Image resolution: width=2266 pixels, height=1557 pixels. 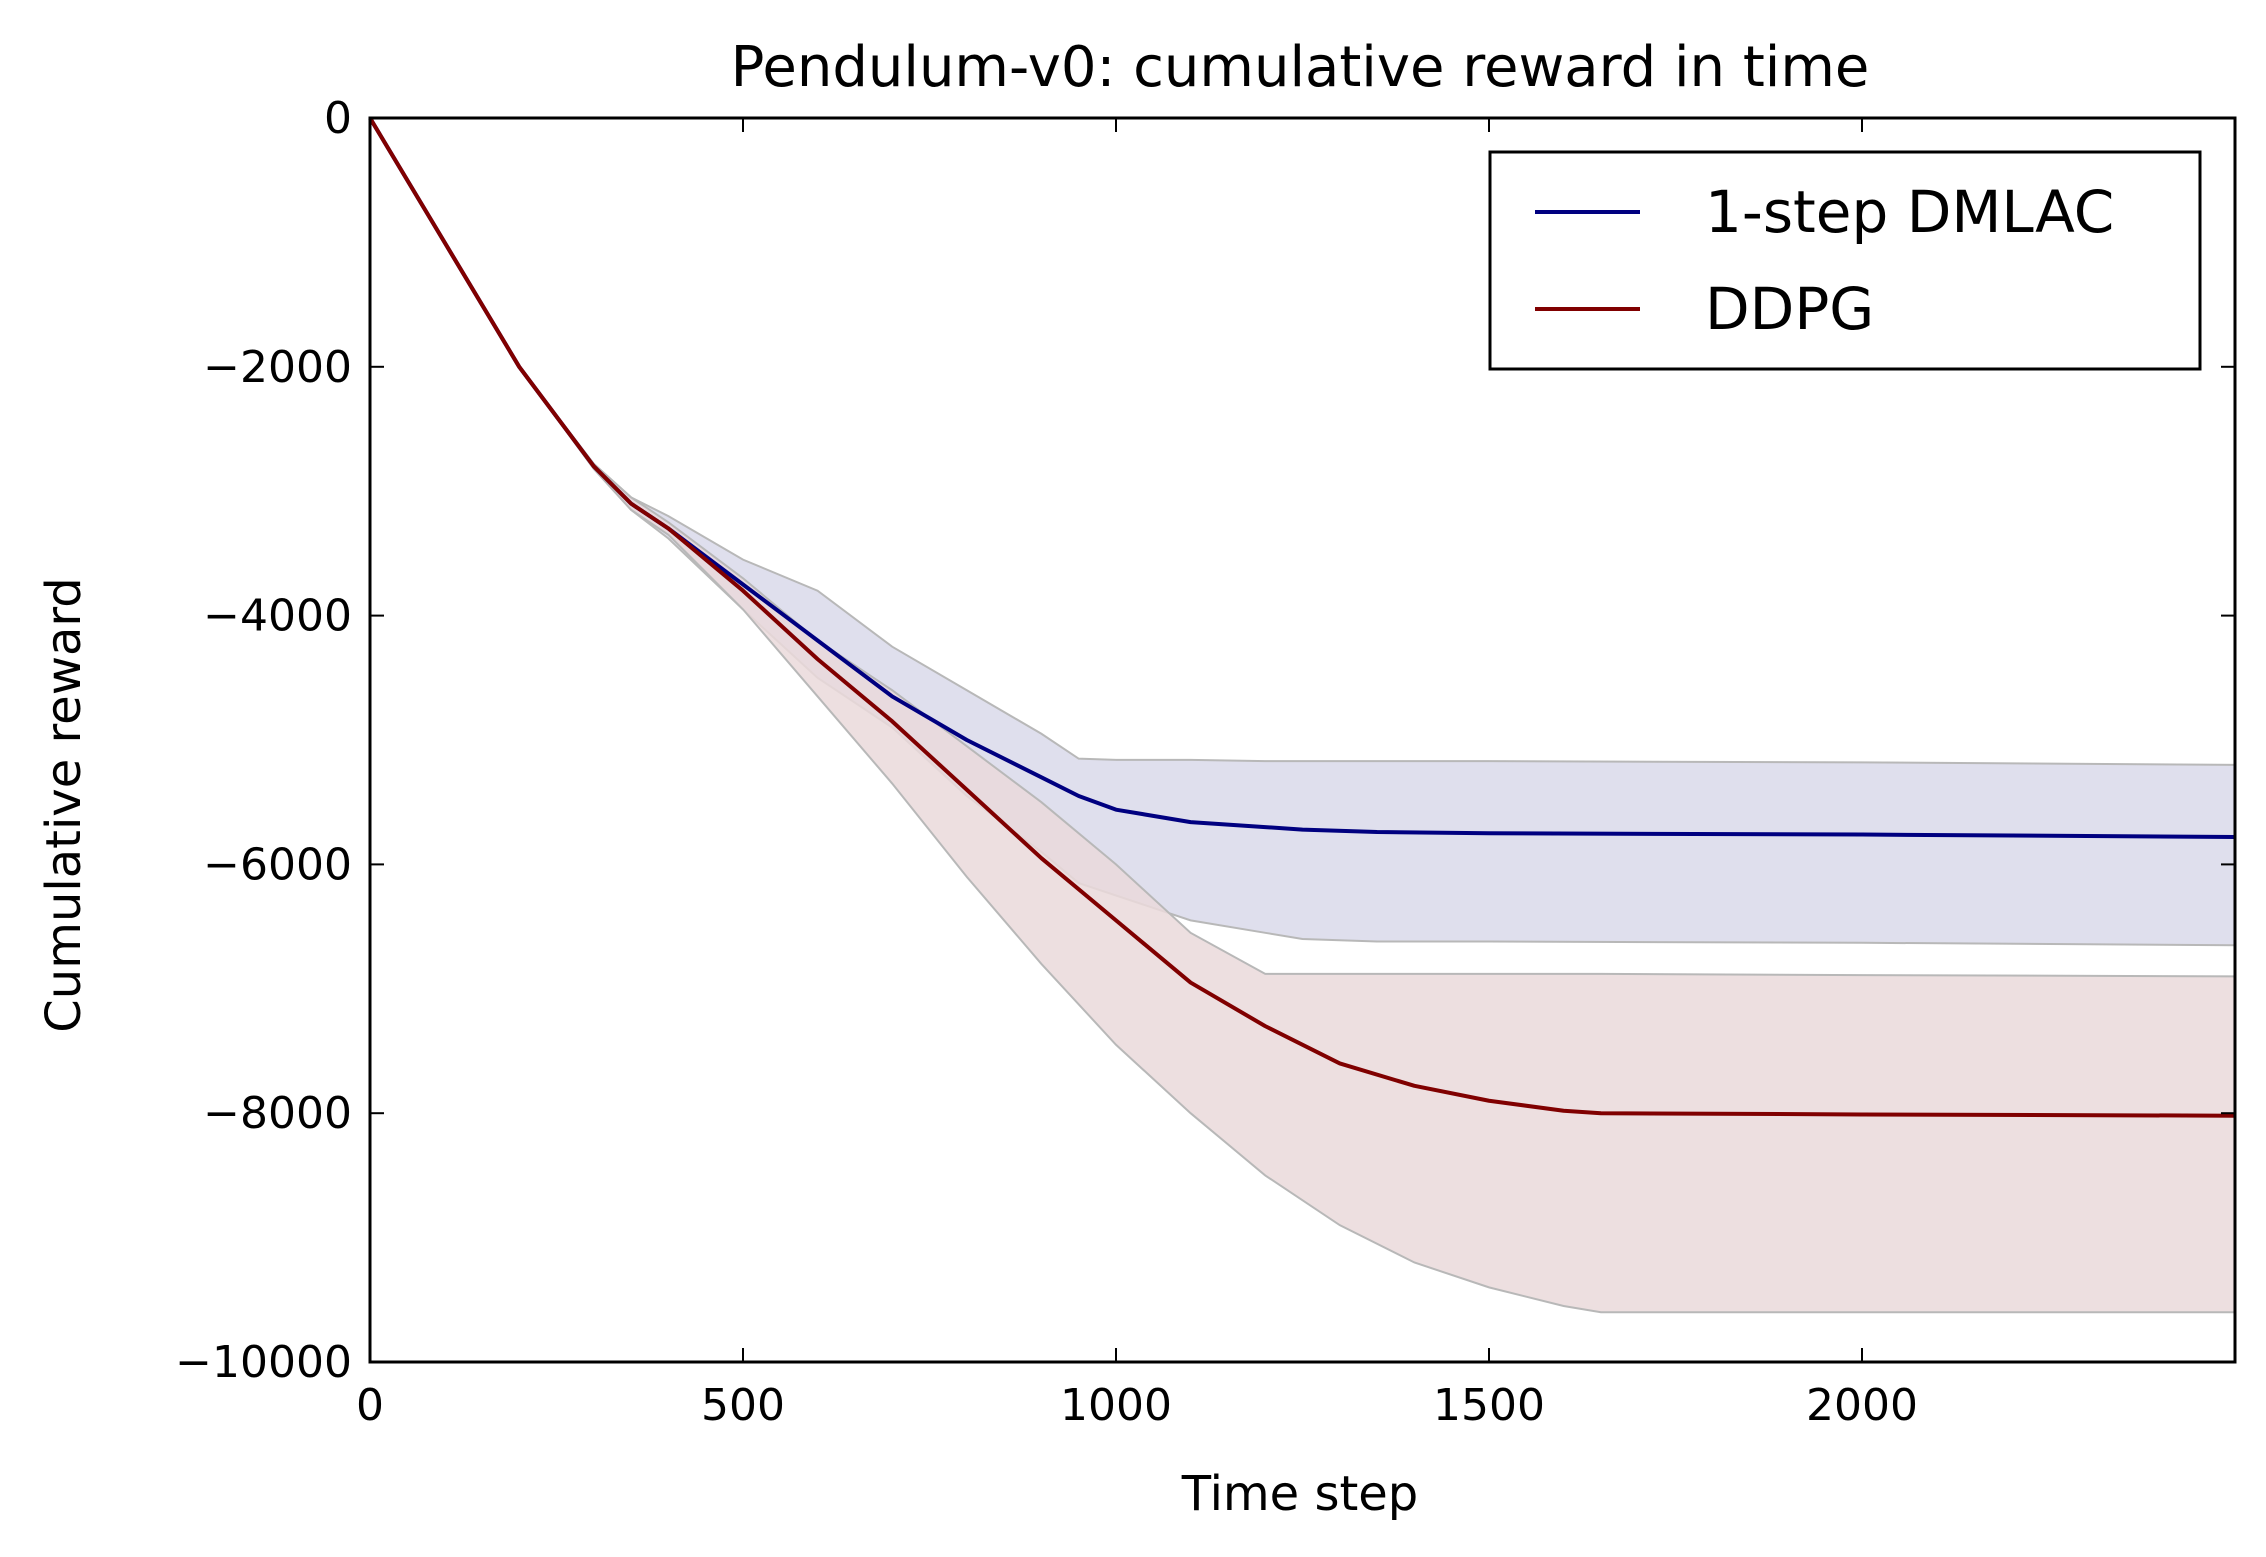 I want to click on x-tick-label: 1500, so click(x=1489, y=1405).